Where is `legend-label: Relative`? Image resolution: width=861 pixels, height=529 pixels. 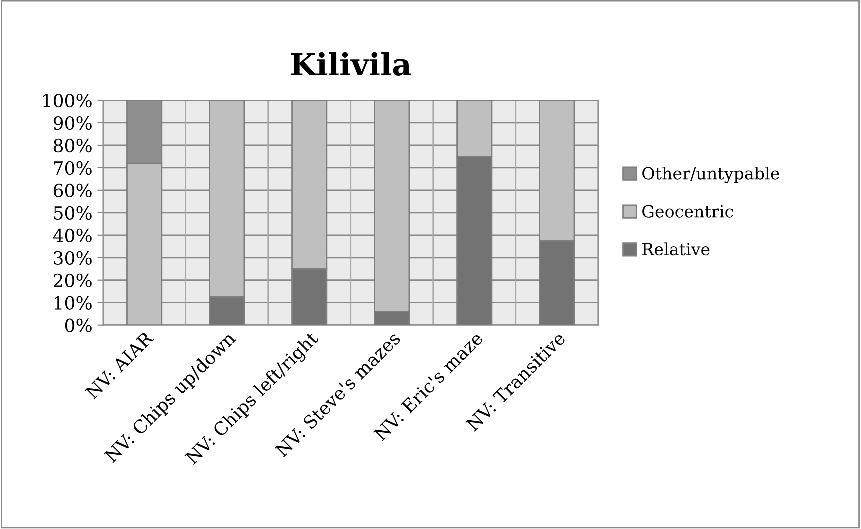
legend-label: Relative is located at coordinates (676, 249).